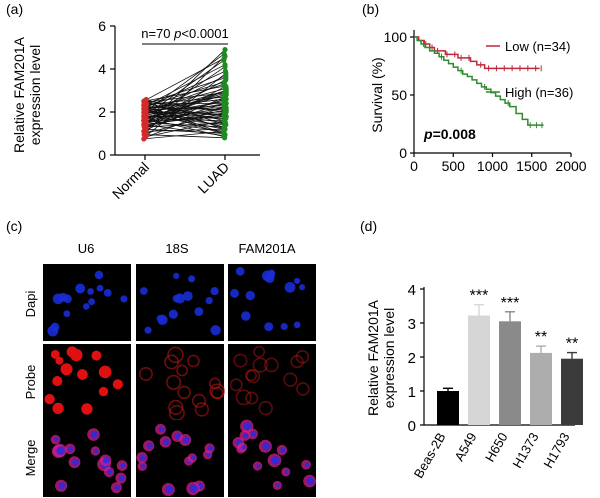  Describe the element at coordinates (266, 248) in the screenshot. I see `panel-c-col-fam201a: FAM201A` at that location.